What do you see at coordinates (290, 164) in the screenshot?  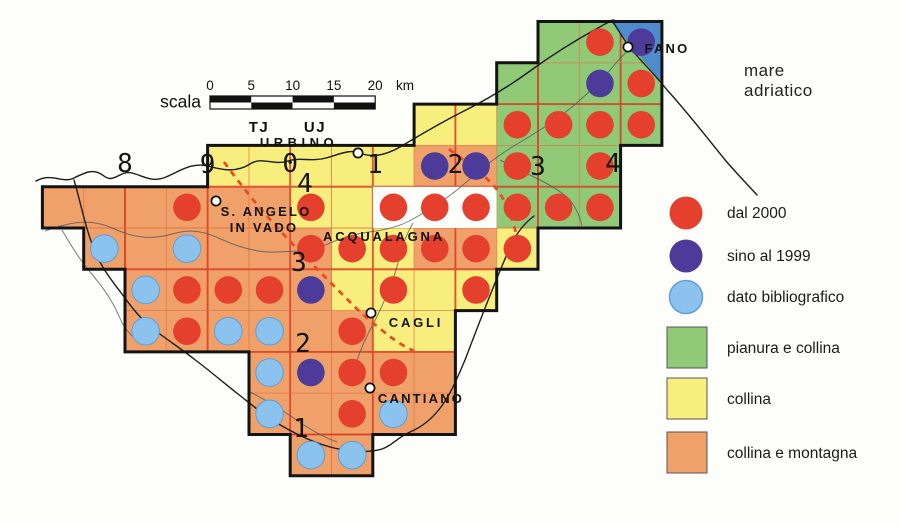 I see `grid-digit-label: 0` at bounding box center [290, 164].